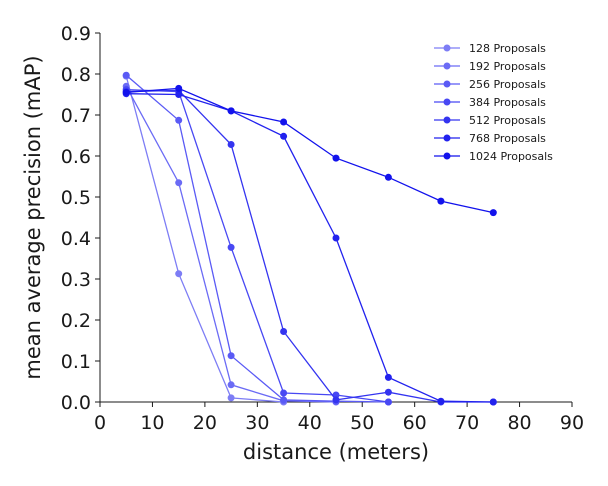 This screenshot has height=486, width=608. Describe the element at coordinates (507, 84) in the screenshot. I see `legend-label: 256 Proposals` at that location.